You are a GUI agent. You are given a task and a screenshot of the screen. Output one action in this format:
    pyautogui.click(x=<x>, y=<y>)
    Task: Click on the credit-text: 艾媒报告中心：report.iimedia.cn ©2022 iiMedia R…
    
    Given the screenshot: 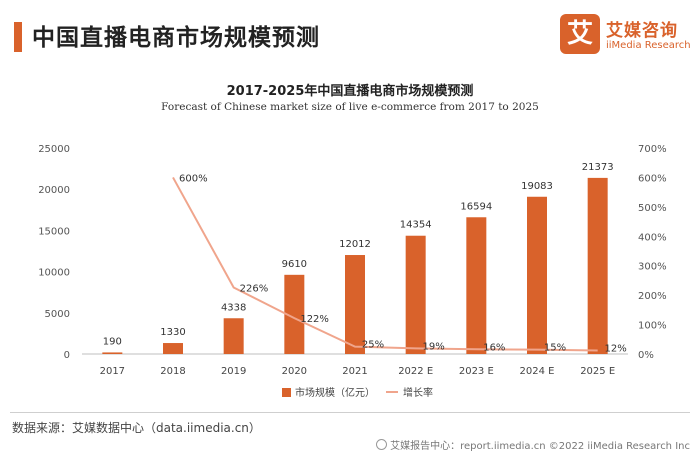 What is the action you would take?
    pyautogui.click(x=540, y=446)
    